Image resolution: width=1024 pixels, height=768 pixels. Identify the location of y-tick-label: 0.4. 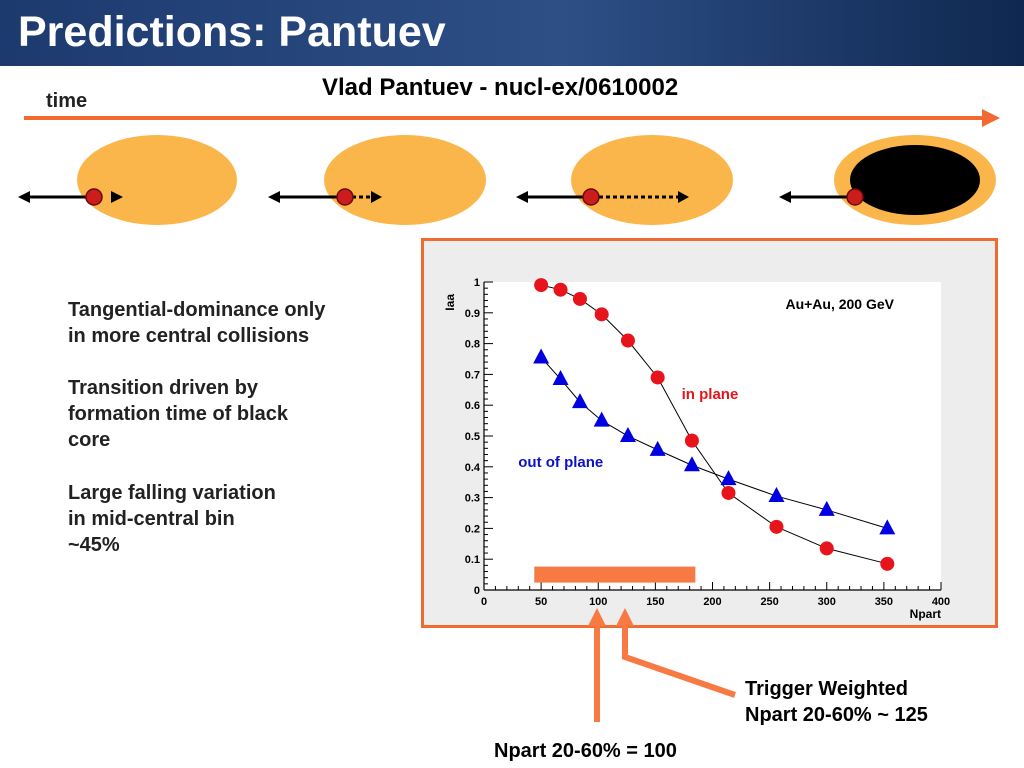
(473, 468).